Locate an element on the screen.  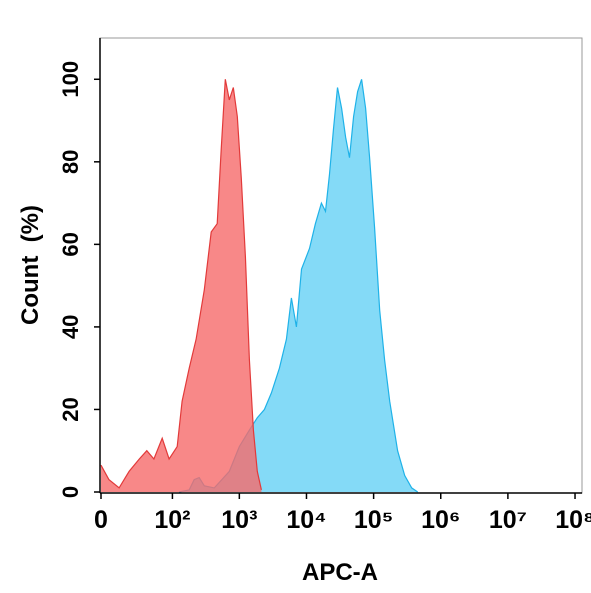
x-tick-label: 10³ is located at coordinates (239, 520).